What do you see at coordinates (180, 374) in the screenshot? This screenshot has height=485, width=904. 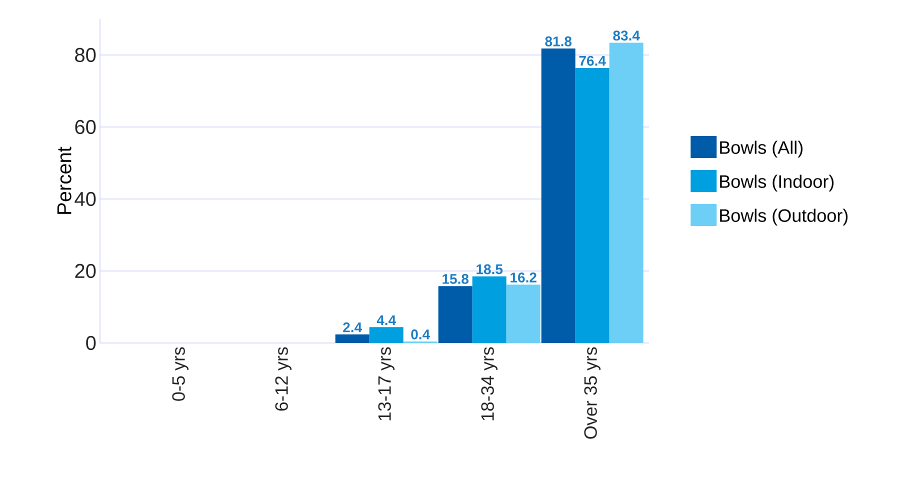 I see `x-tick-label: 0-5 yrs` at bounding box center [180, 374].